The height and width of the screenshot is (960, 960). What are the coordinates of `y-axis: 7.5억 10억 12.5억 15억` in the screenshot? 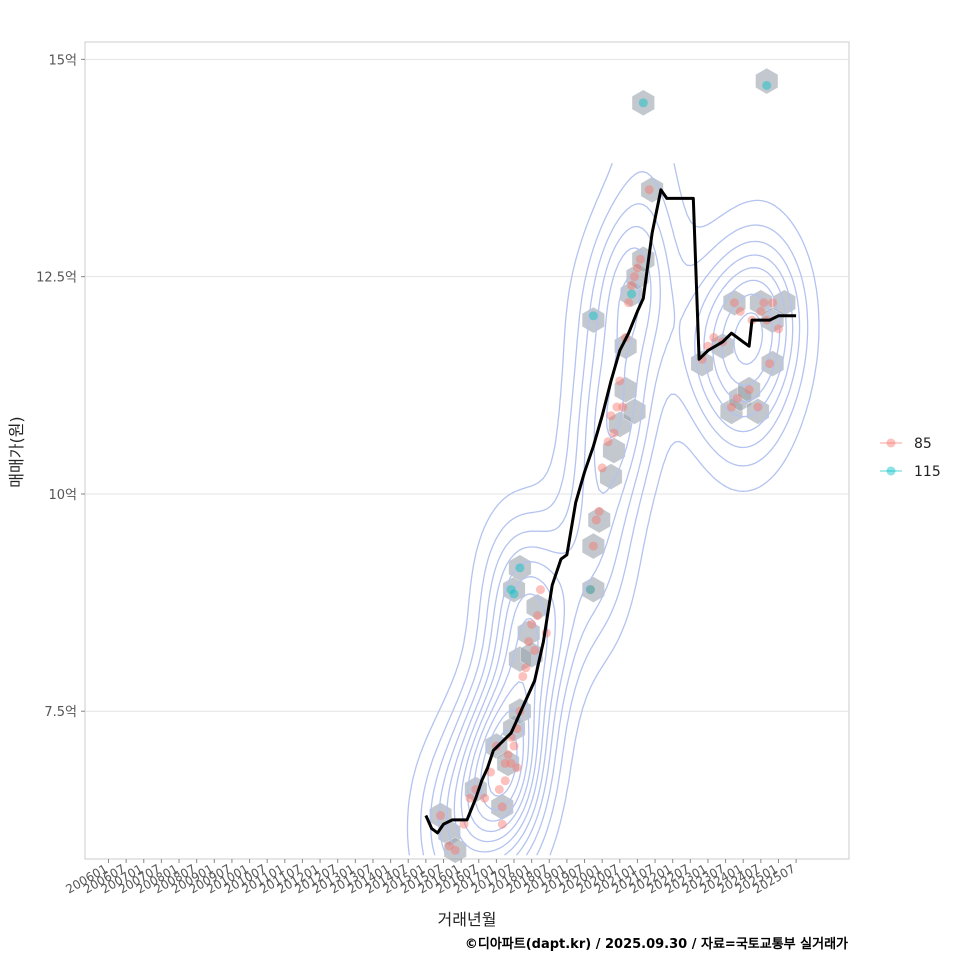 It's located at (60, 386).